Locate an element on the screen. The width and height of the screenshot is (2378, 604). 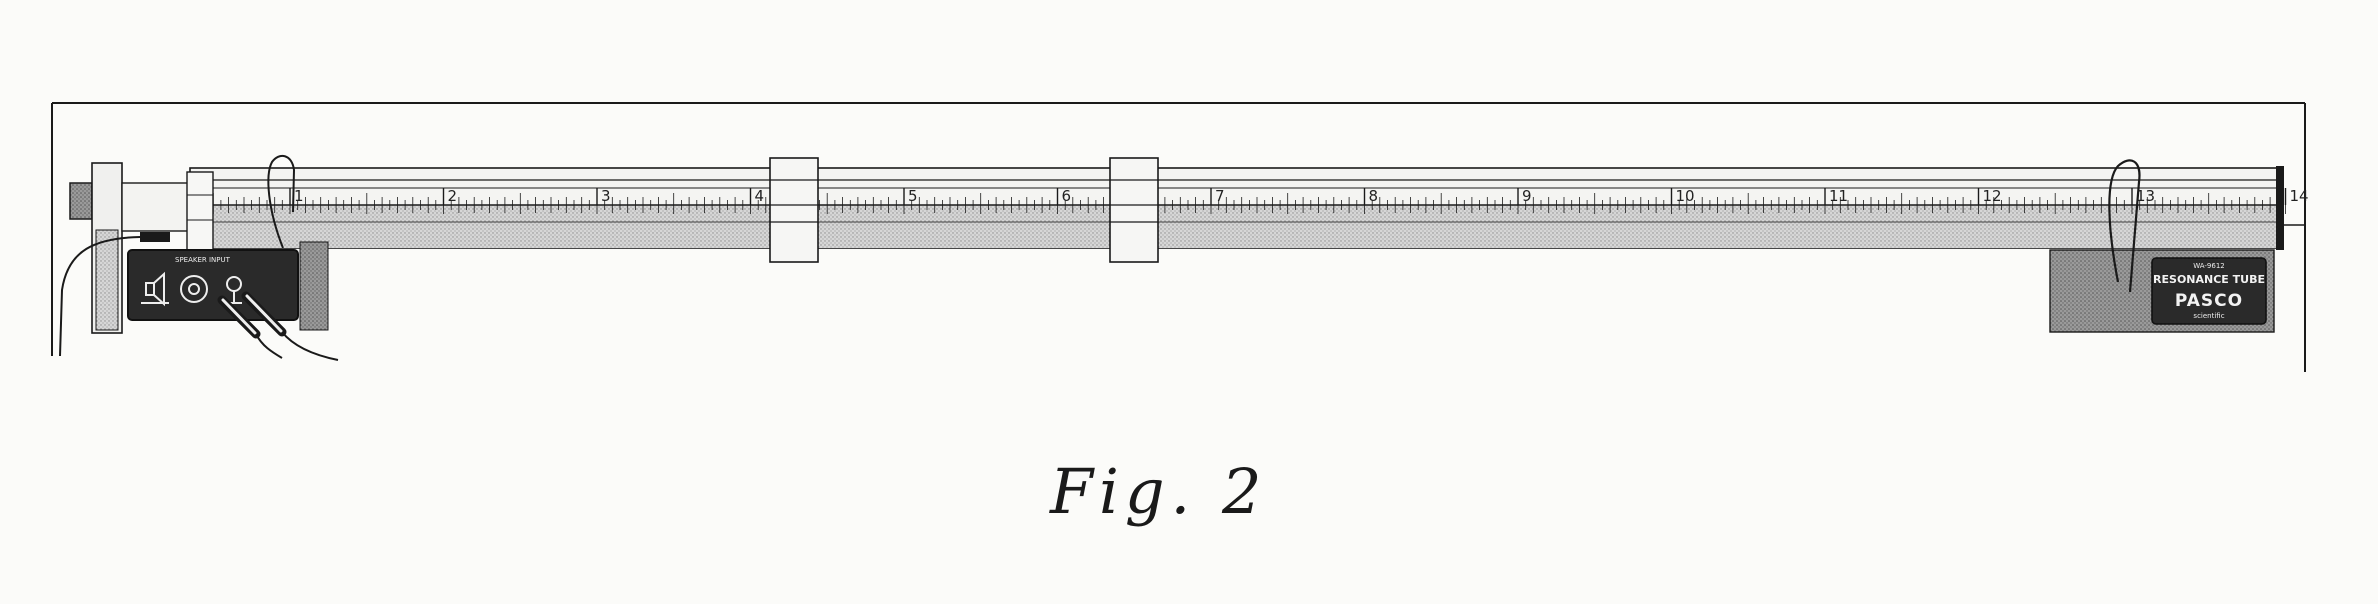
tube is located at coordinates (1247, 208).